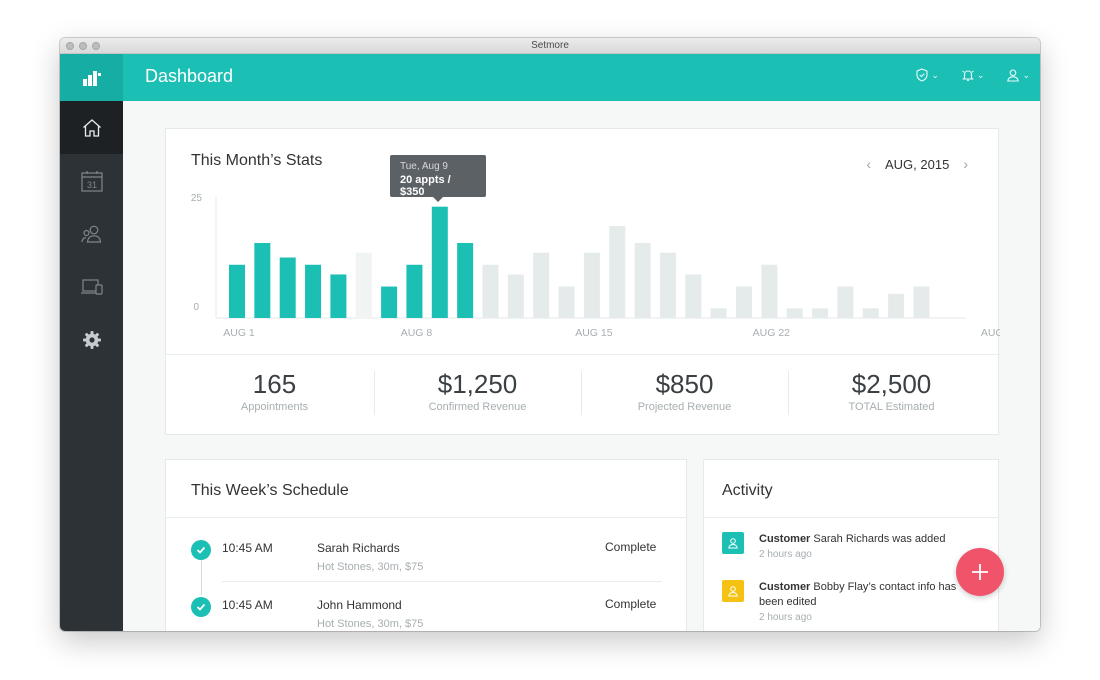 The image size is (1100, 680). What do you see at coordinates (197, 198) in the screenshot?
I see `y-tick-label: 25` at bounding box center [197, 198].